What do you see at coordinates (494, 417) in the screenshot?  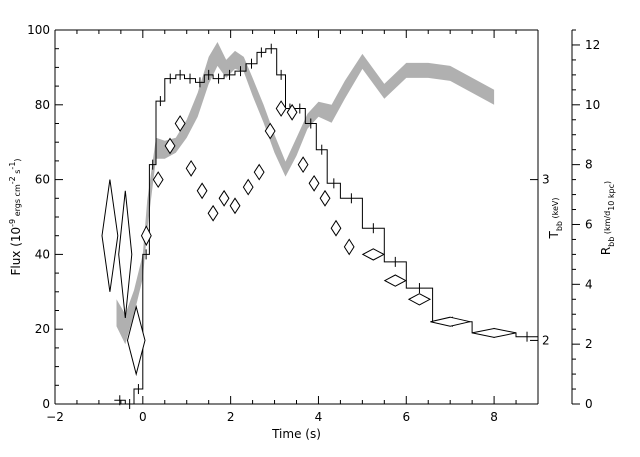 I see `x-tick-label: 8` at bounding box center [494, 417].